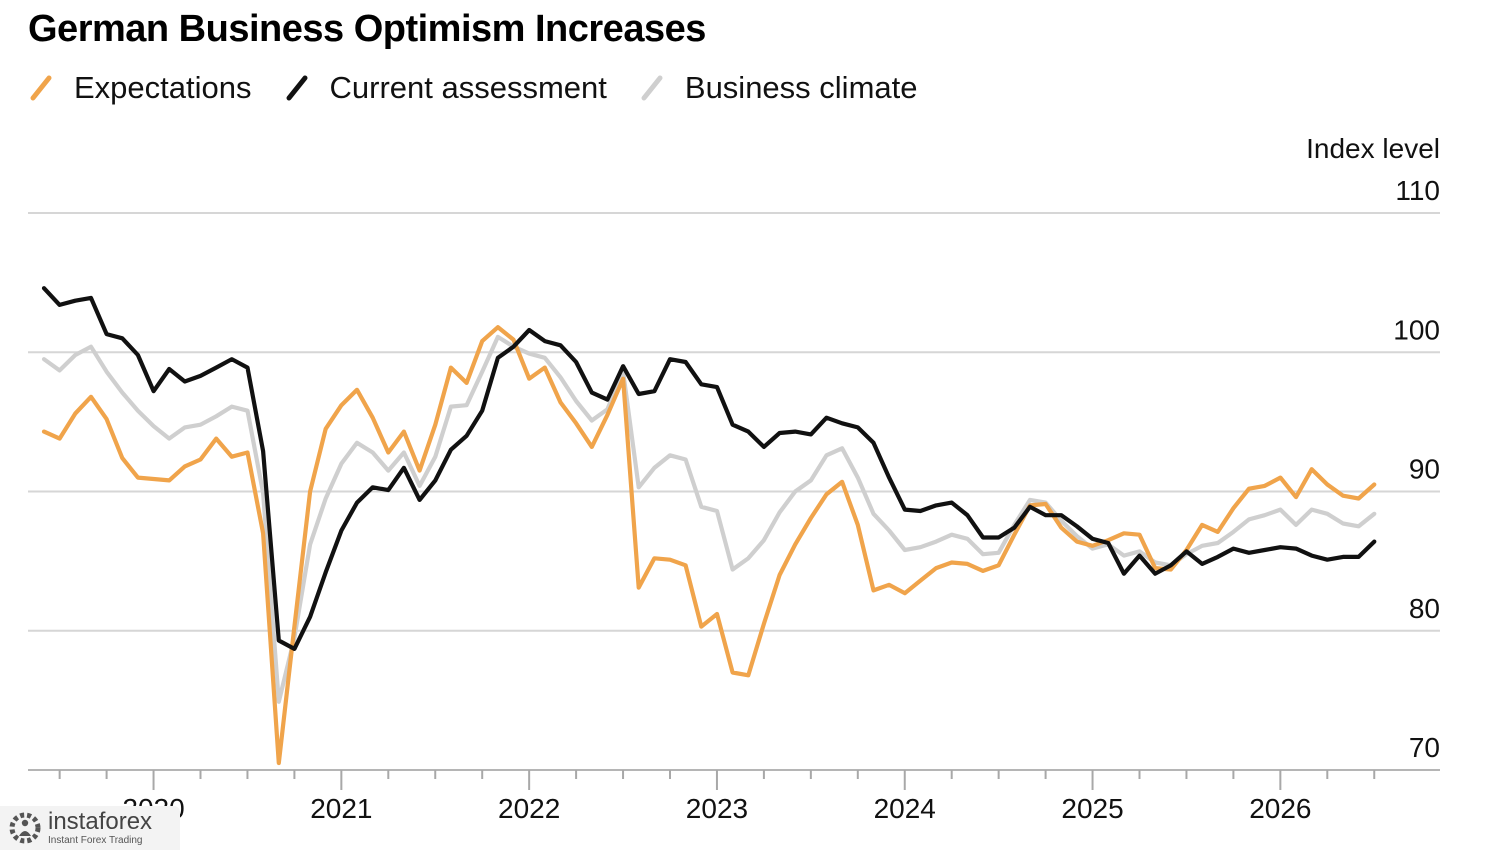 Image resolution: width=1500 pixels, height=850 pixels. I want to click on legend-item-business-climate: Business climate, so click(779, 88).